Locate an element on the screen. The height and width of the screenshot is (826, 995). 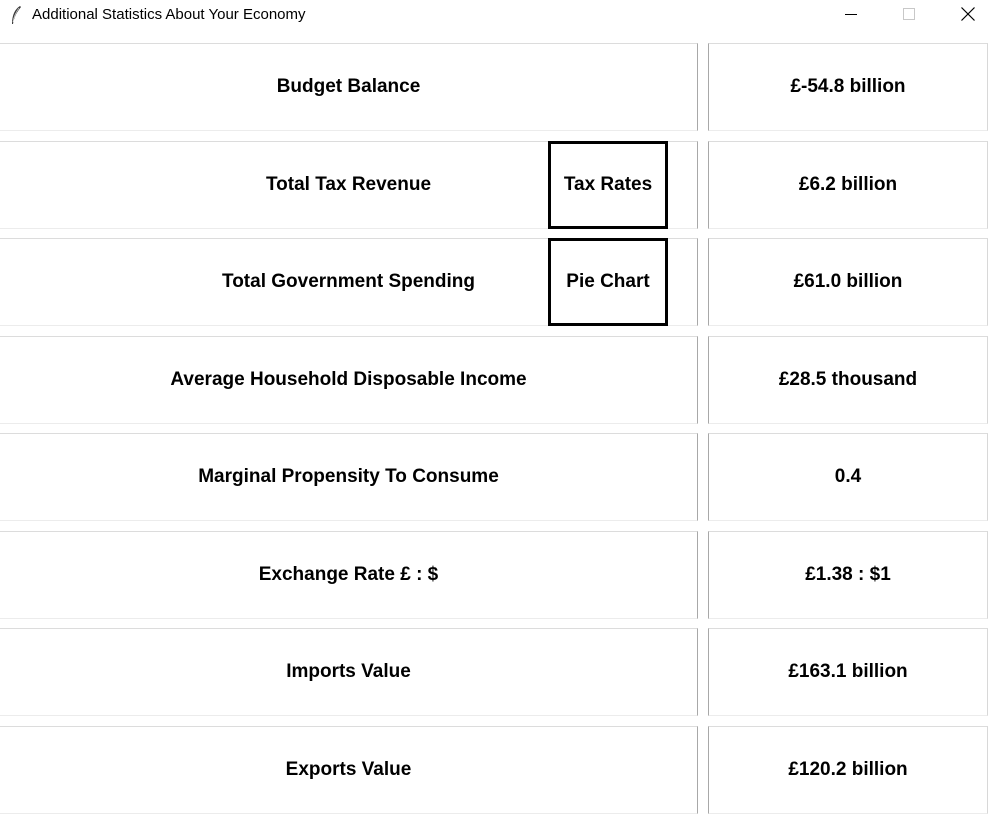
minimize-icon is located at coordinates (851, 14).